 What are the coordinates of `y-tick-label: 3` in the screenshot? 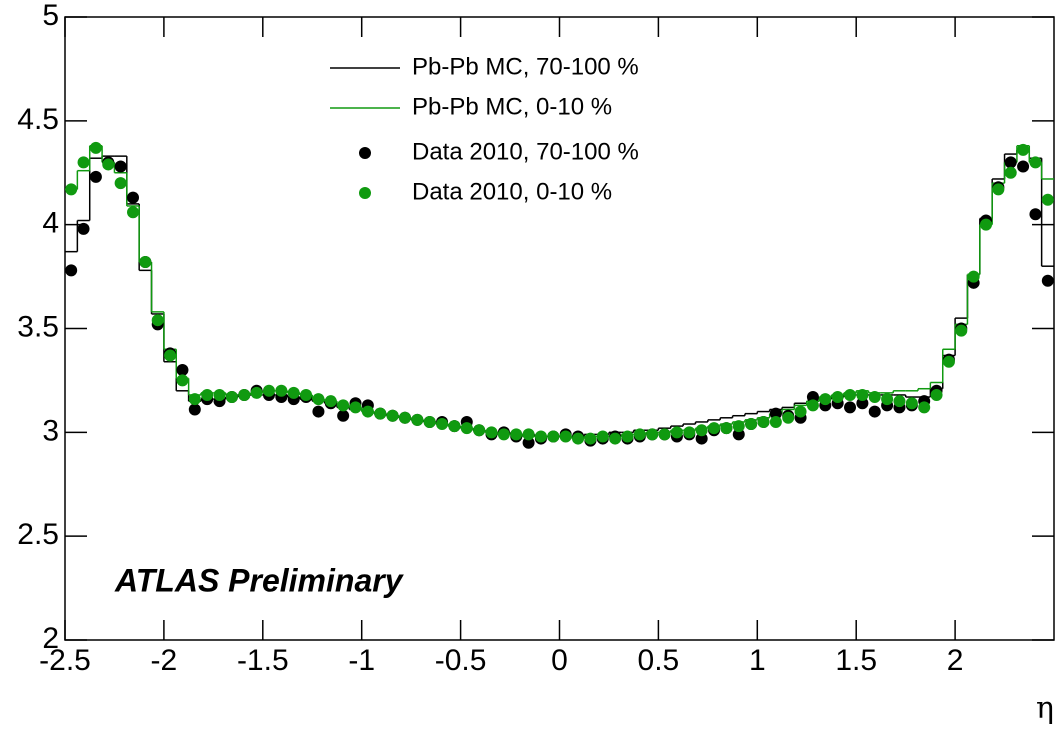 It's located at (50, 430).